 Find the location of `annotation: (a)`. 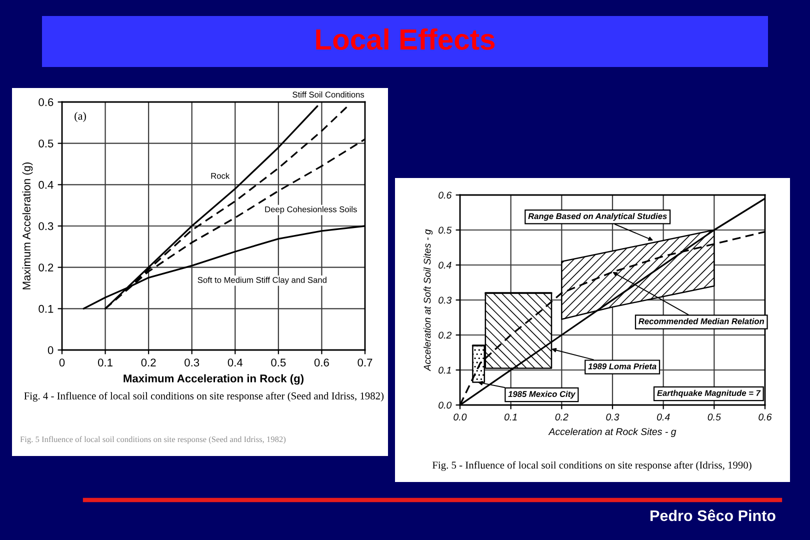

annotation: (a) is located at coordinates (80, 117).